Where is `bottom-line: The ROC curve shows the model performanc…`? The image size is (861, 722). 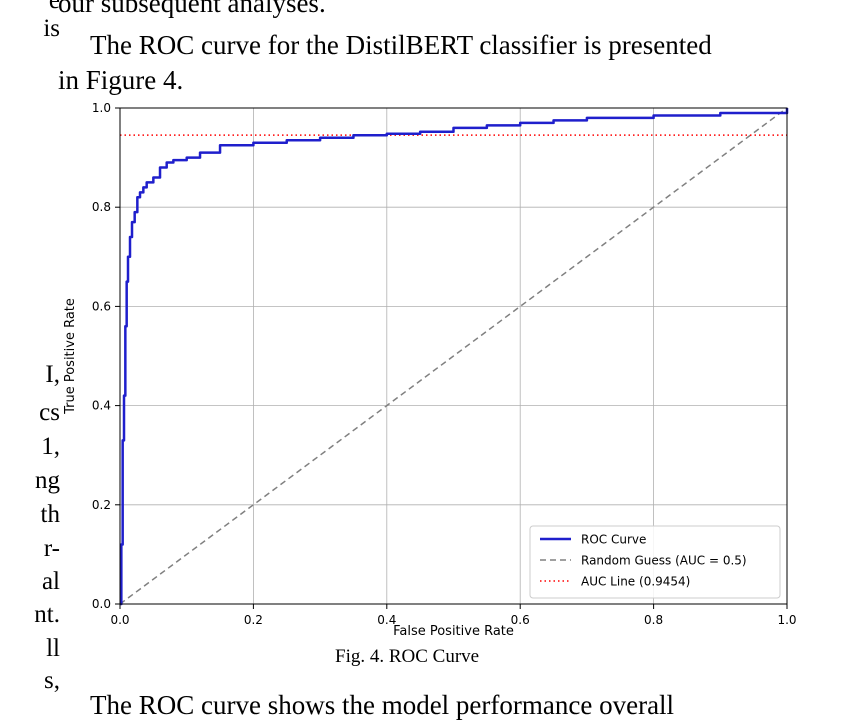 bottom-line: The ROC curve shows the model performanc… is located at coordinates (382, 705).